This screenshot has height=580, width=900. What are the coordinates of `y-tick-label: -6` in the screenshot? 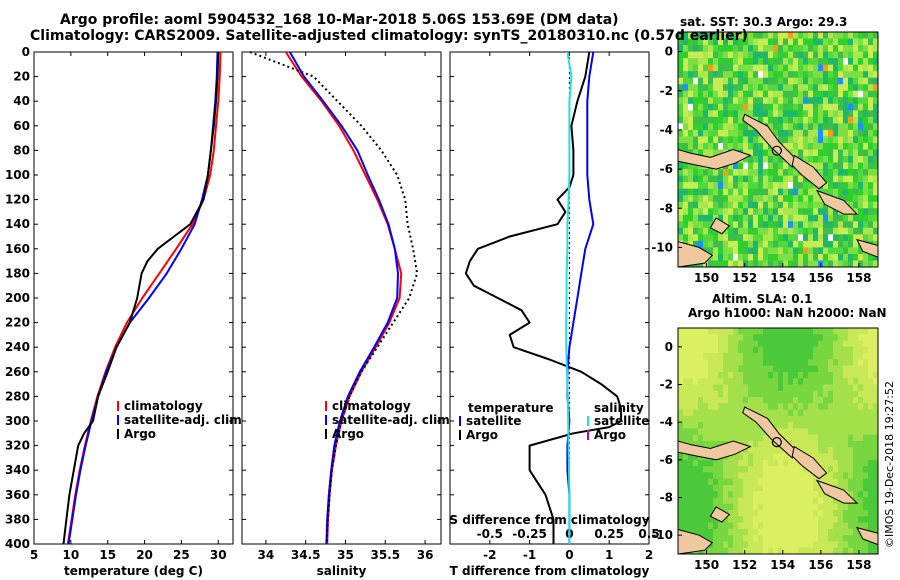 It's located at (666, 169).